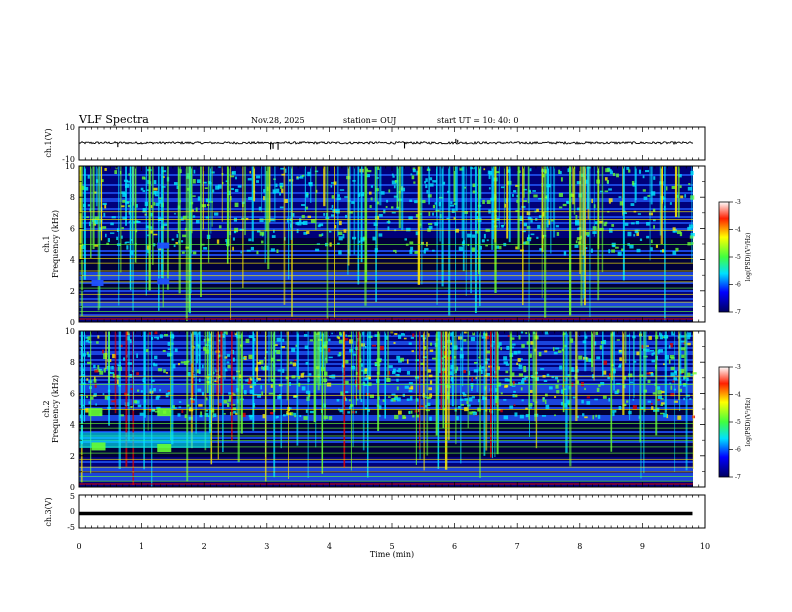 This screenshot has width=792, height=612. Describe the element at coordinates (204, 546) in the screenshot. I see `x-tick-label: 2` at that location.